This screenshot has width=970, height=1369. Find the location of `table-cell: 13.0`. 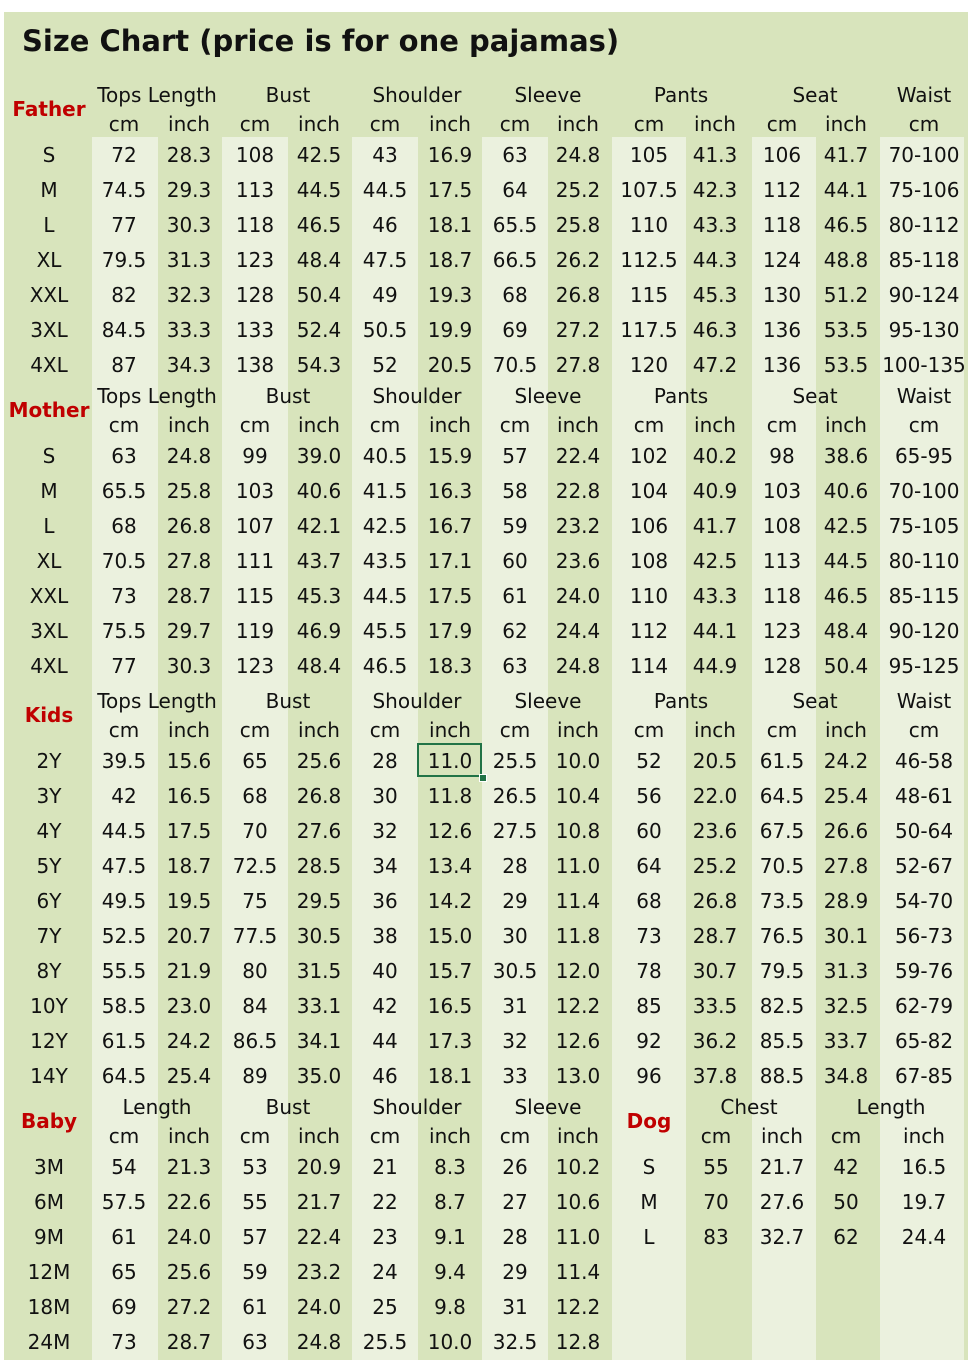

table-cell: 13.0 is located at coordinates (578, 1076).